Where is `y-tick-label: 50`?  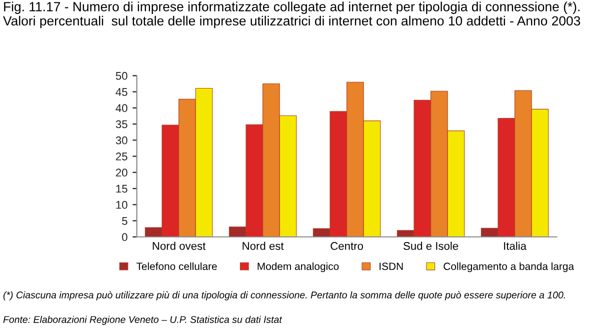 y-tick-label: 50 is located at coordinates (122, 76).